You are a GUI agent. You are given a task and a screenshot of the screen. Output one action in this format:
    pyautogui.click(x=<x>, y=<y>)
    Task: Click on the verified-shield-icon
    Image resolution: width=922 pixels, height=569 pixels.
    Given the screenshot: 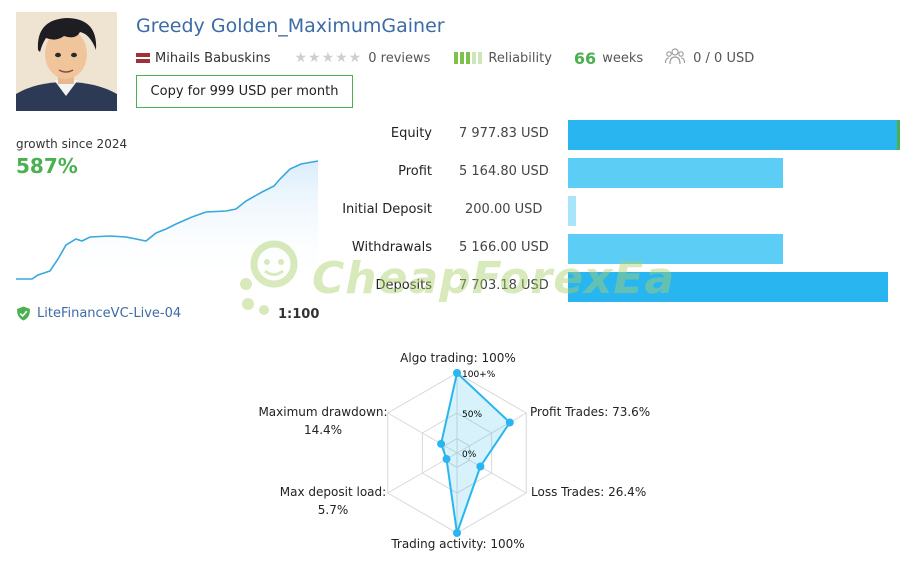 What is the action you would take?
    pyautogui.click(x=23, y=313)
    